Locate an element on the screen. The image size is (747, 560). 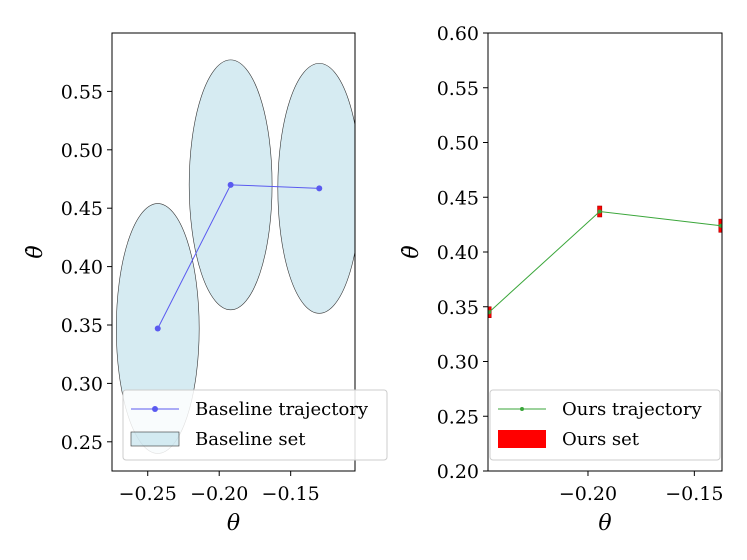
legend-trajectory-label: Baseline trajectory is located at coordinates (282, 409).